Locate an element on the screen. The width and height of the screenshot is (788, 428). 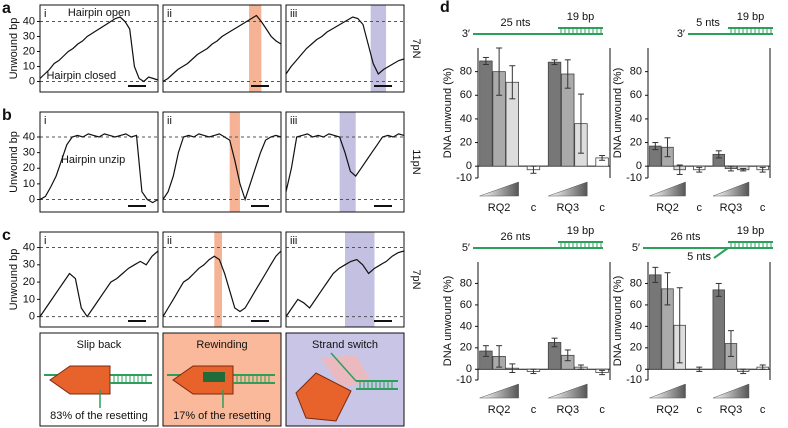
flap is located at coordinates (721, 253).